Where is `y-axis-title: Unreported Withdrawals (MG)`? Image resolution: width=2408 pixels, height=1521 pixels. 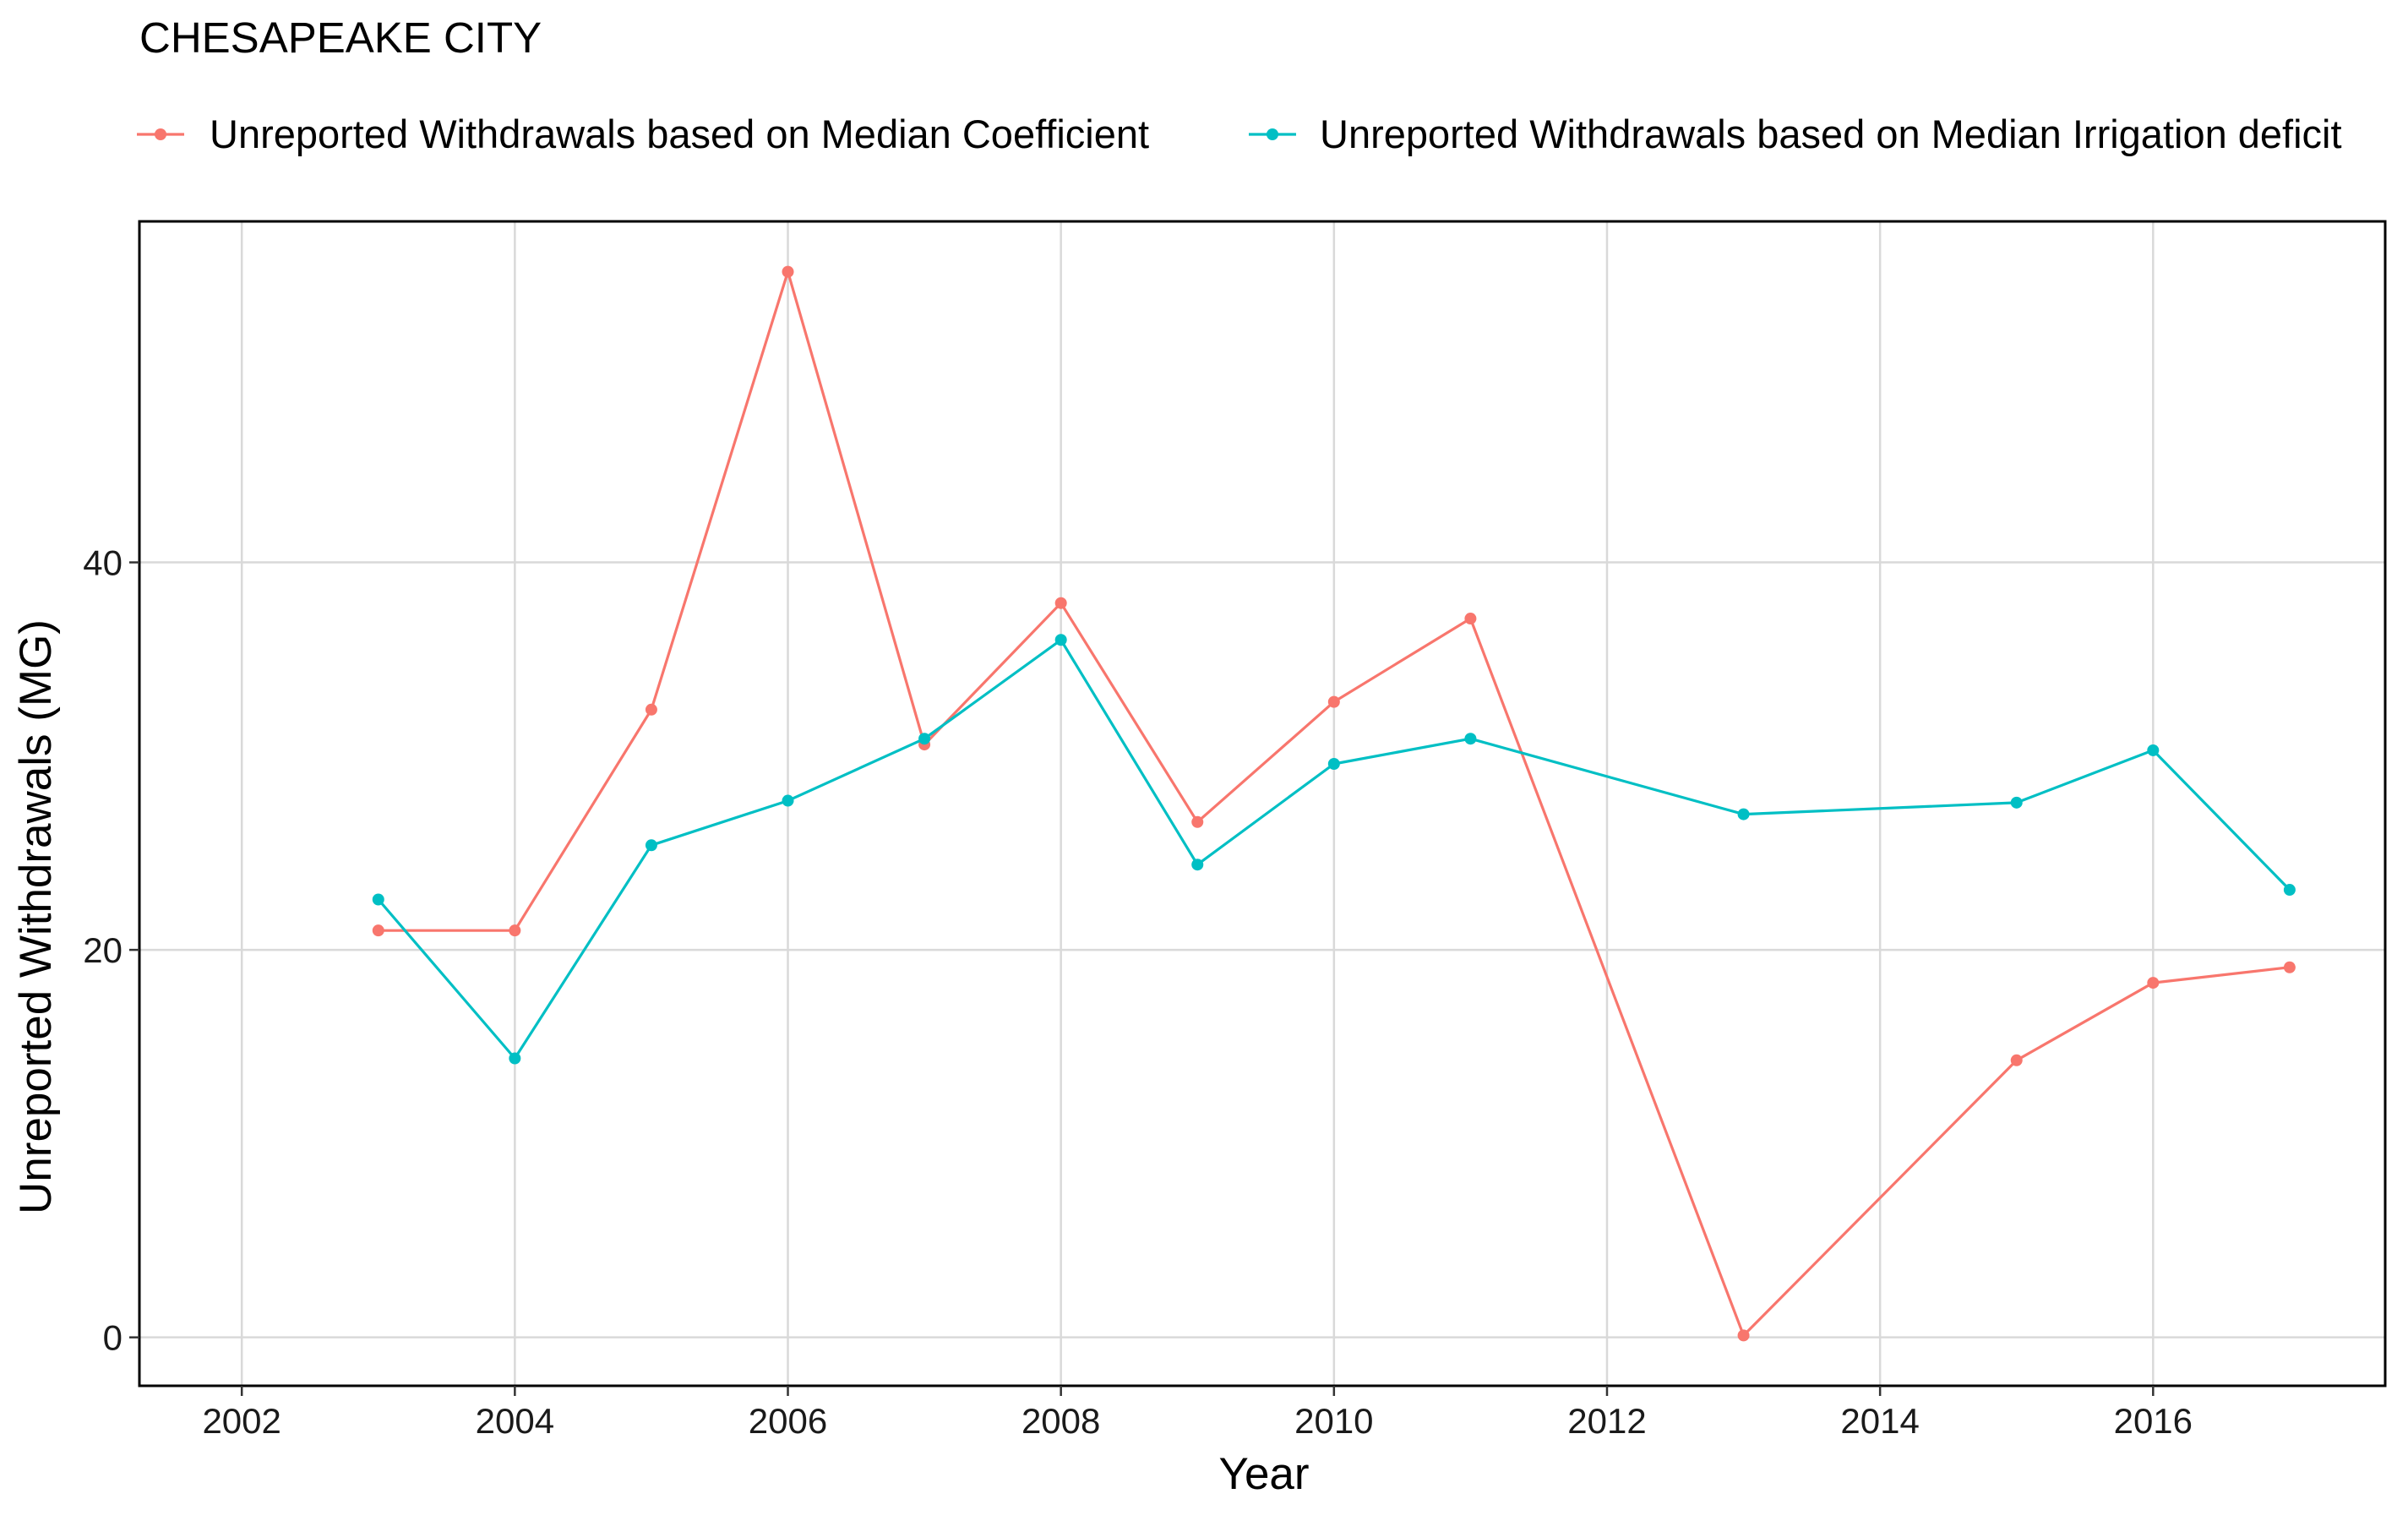 y-axis-title: Unreported Withdrawals (MG) is located at coordinates (36, 917).